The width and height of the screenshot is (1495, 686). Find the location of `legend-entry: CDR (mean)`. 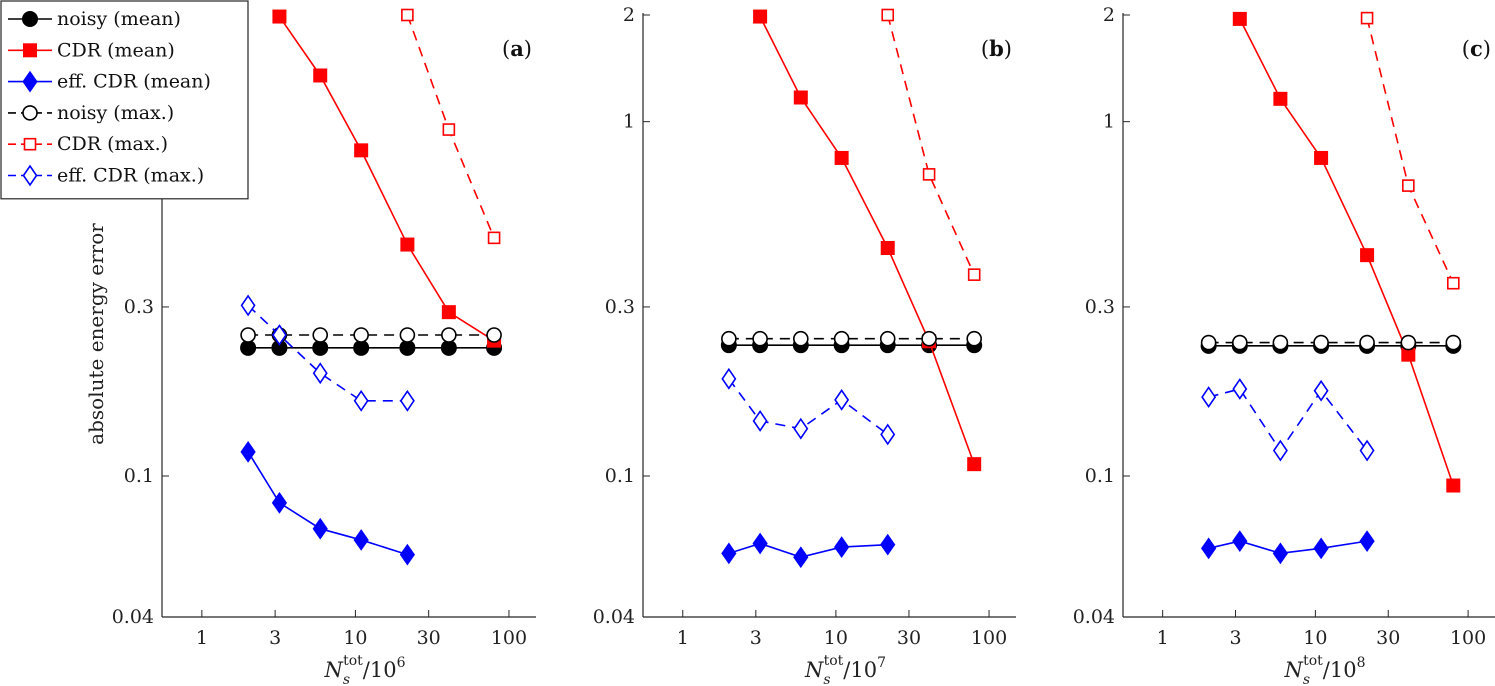

legend-entry: CDR (mean) is located at coordinates (91, 50).